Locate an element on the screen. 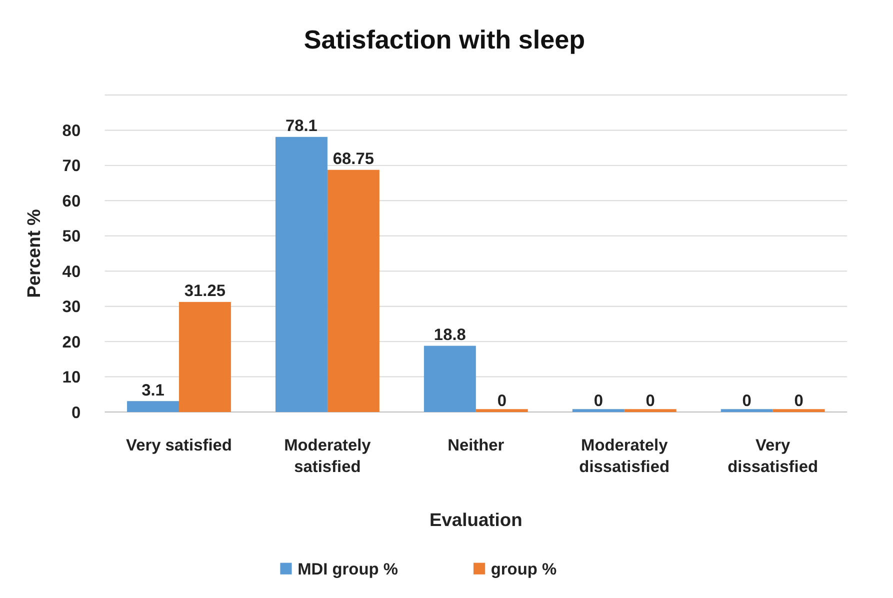 The width and height of the screenshot is (893, 598). x-tick-label: Very dissatisfied is located at coordinates (773, 456).